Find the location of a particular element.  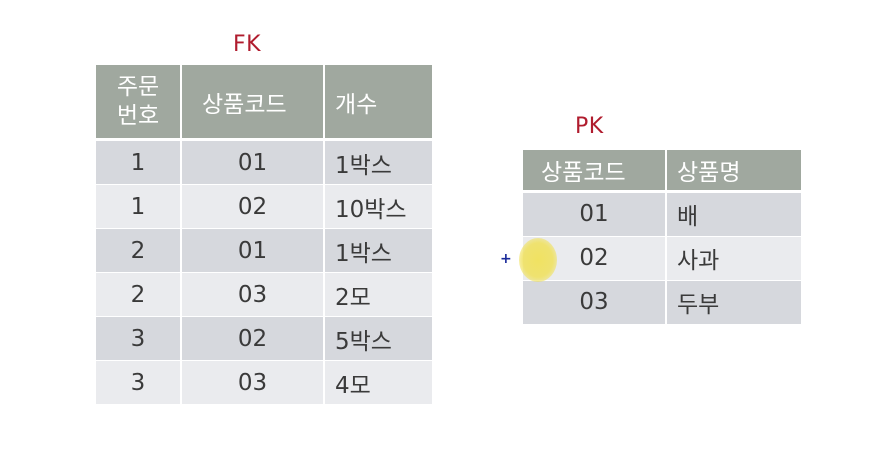

pk-header-product-code: 상품코드 is located at coordinates (595, 171).